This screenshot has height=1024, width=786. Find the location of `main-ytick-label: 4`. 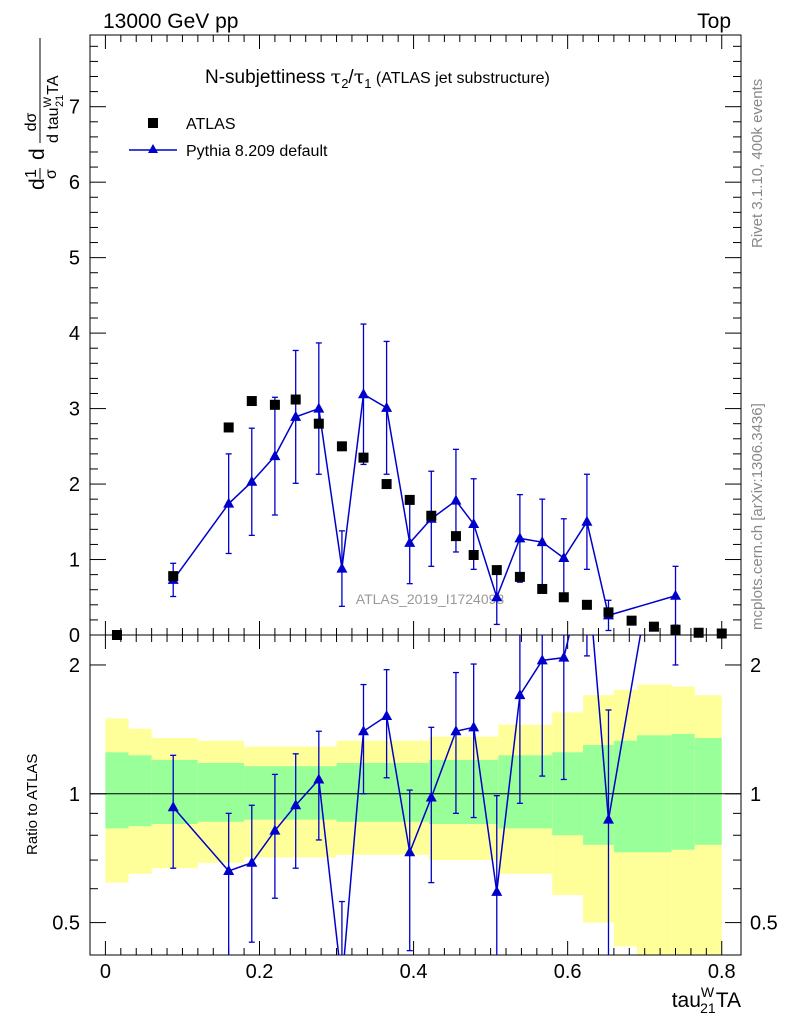

main-ytick-label: 4 is located at coordinates (74, 334).